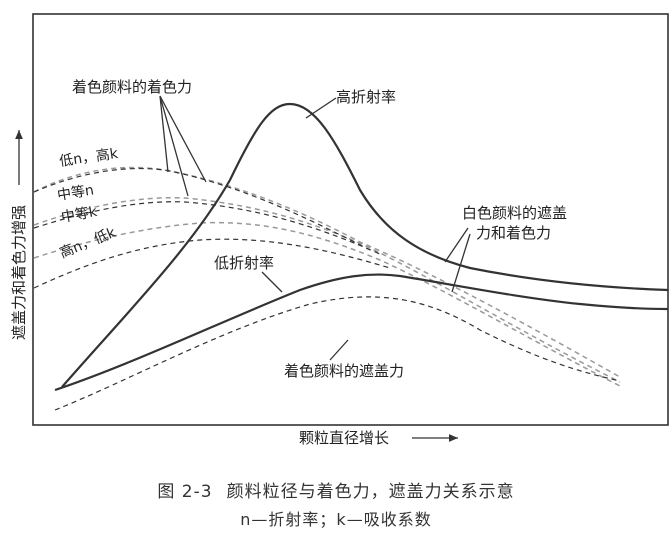 This screenshot has width=672, height=537. What do you see at coordinates (132, 87) in the screenshot?
I see `label-colored-pigment-tinting: 着色颜料的着色力` at bounding box center [132, 87].